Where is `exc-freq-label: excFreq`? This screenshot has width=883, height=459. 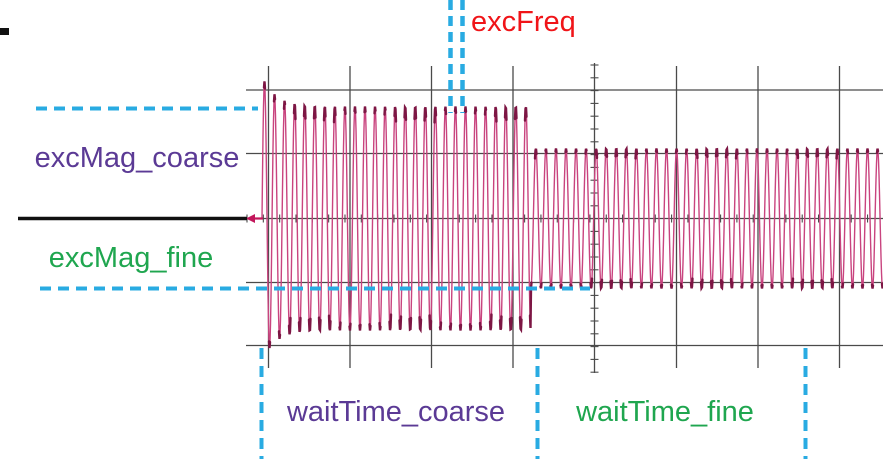 exc-freq-label: excFreq is located at coordinates (523, 22).